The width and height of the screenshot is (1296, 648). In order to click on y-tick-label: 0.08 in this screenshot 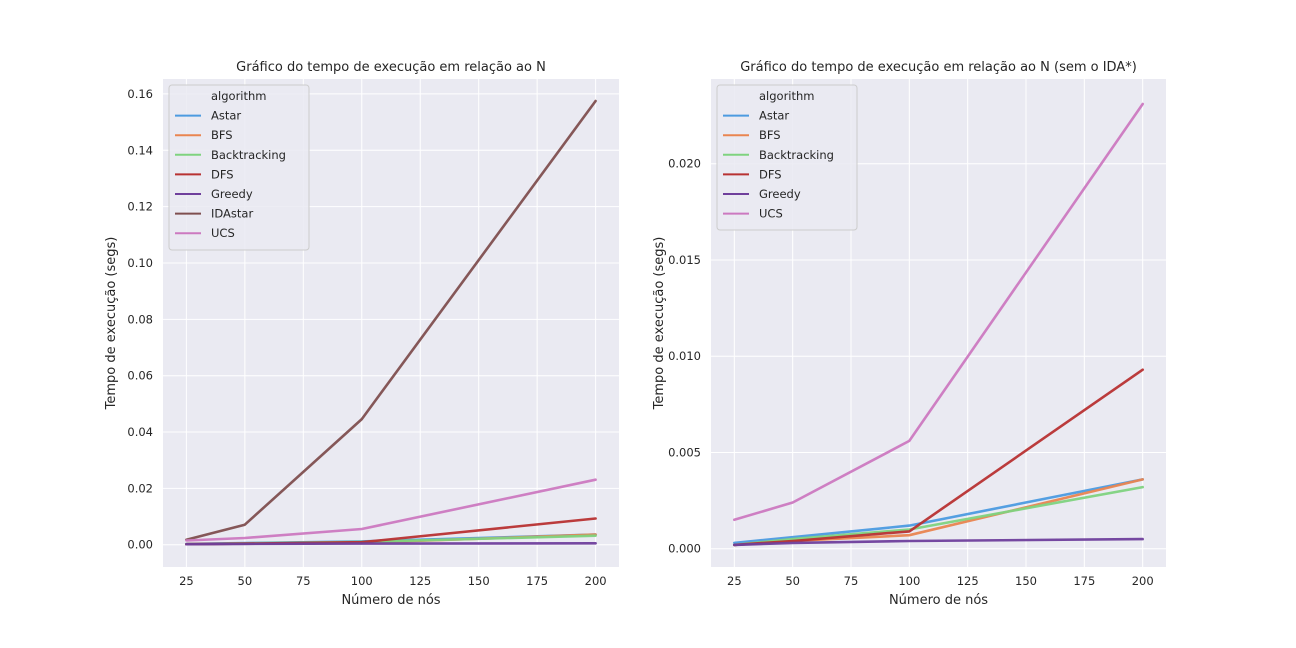, I will do `click(140, 319)`.